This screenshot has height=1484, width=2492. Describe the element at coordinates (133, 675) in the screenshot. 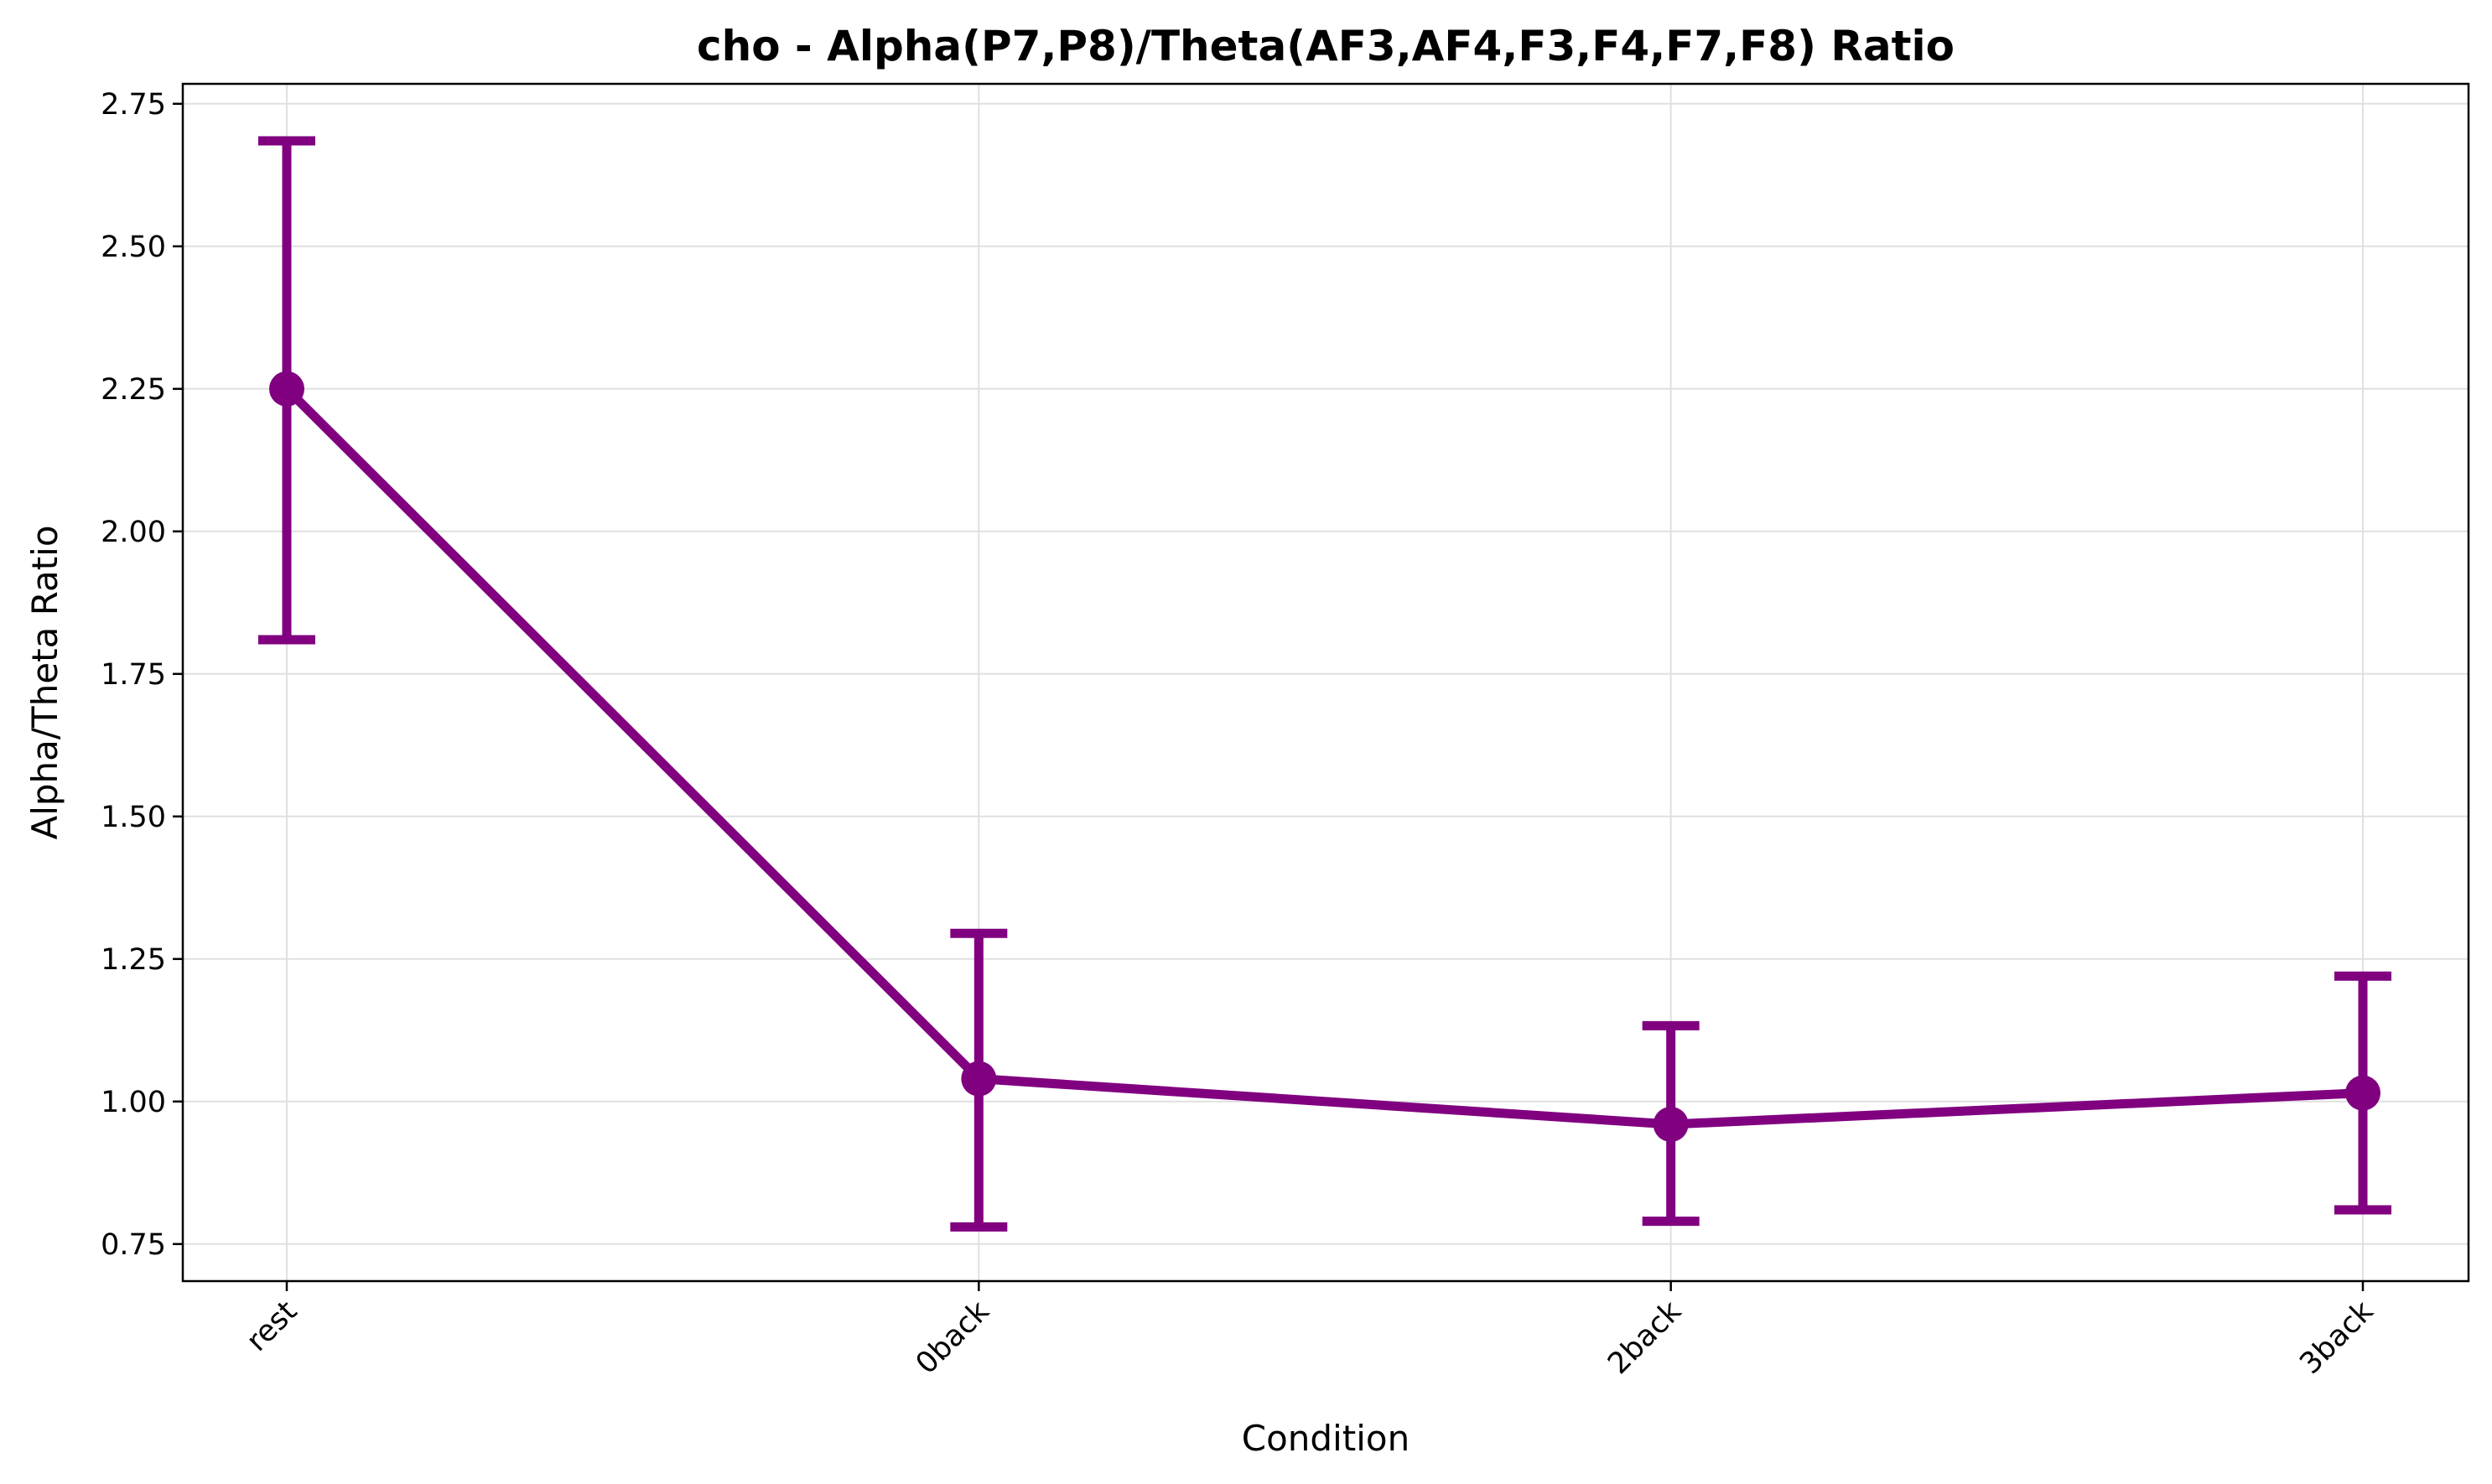

I see `y-tick-label: 1.75` at that location.